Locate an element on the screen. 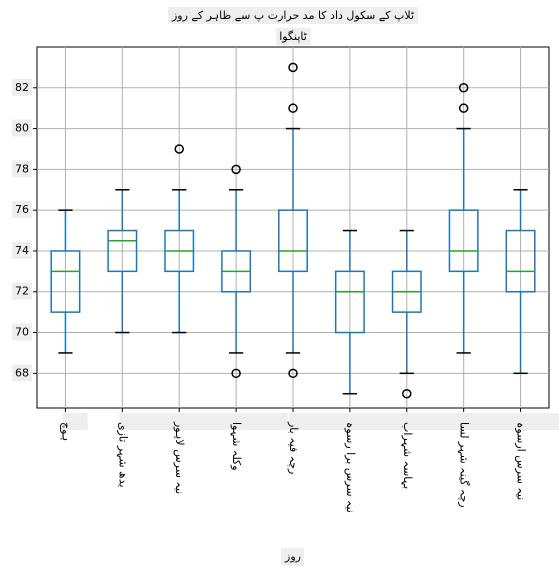 The image size is (559, 577). x-tick-label: بہاسہ شہراب is located at coordinates (407, 455).